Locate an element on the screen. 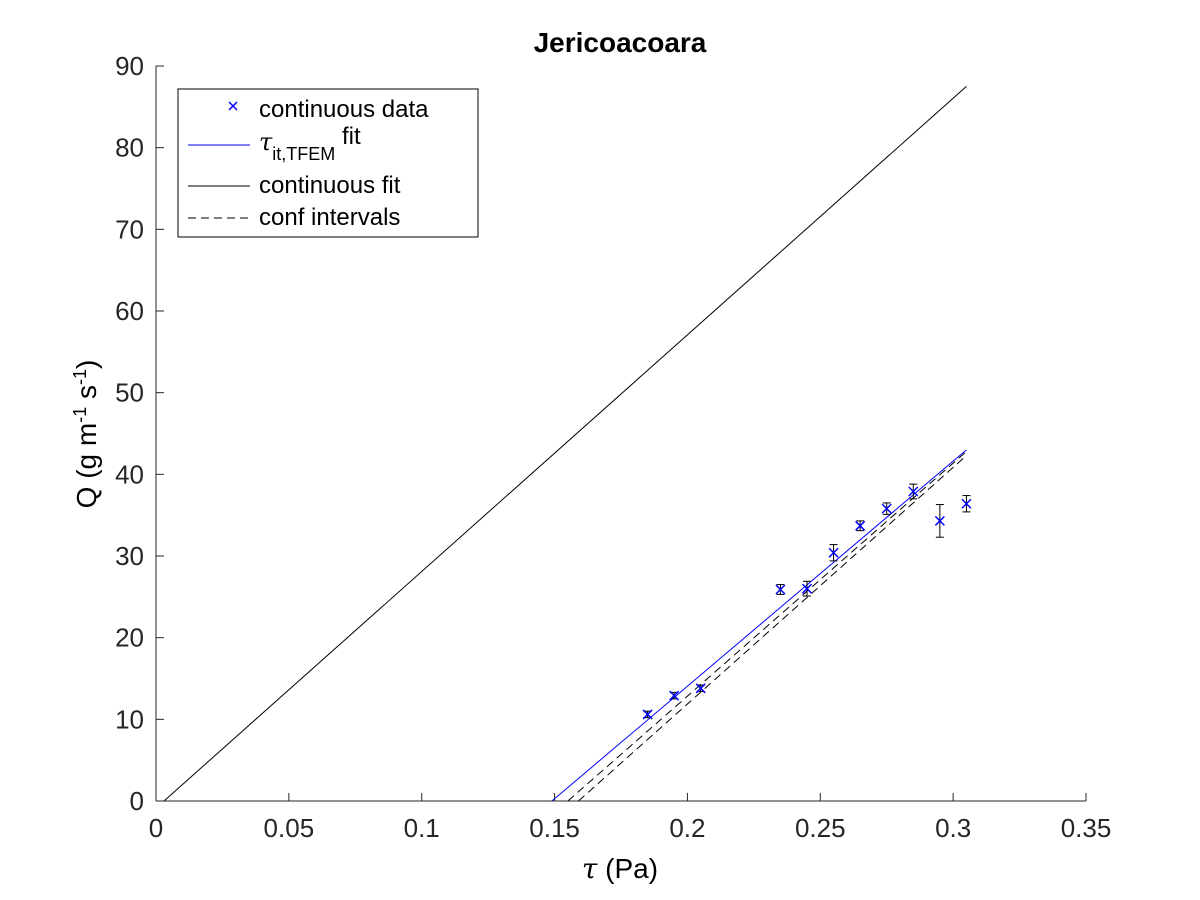 The height and width of the screenshot is (900, 1200). legend-label: conf intervals is located at coordinates (329, 217).